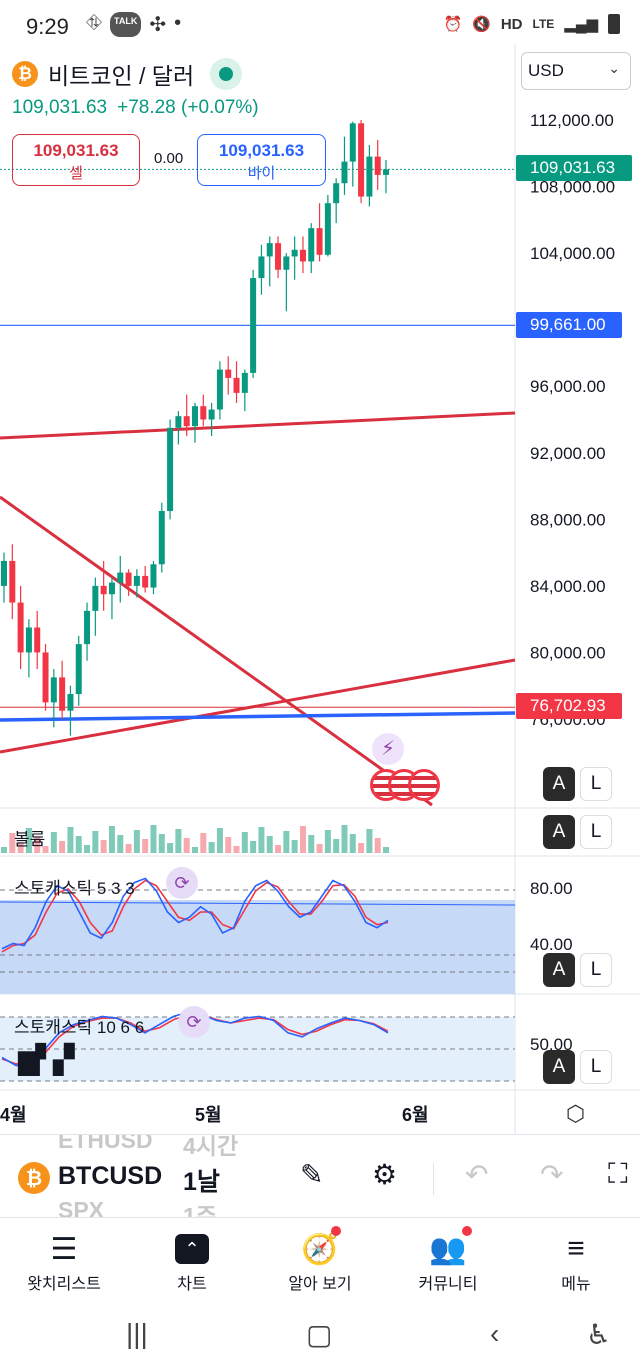 This screenshot has height=1372, width=640. I want to click on log-scale-button-stoch1: L, so click(596, 970).